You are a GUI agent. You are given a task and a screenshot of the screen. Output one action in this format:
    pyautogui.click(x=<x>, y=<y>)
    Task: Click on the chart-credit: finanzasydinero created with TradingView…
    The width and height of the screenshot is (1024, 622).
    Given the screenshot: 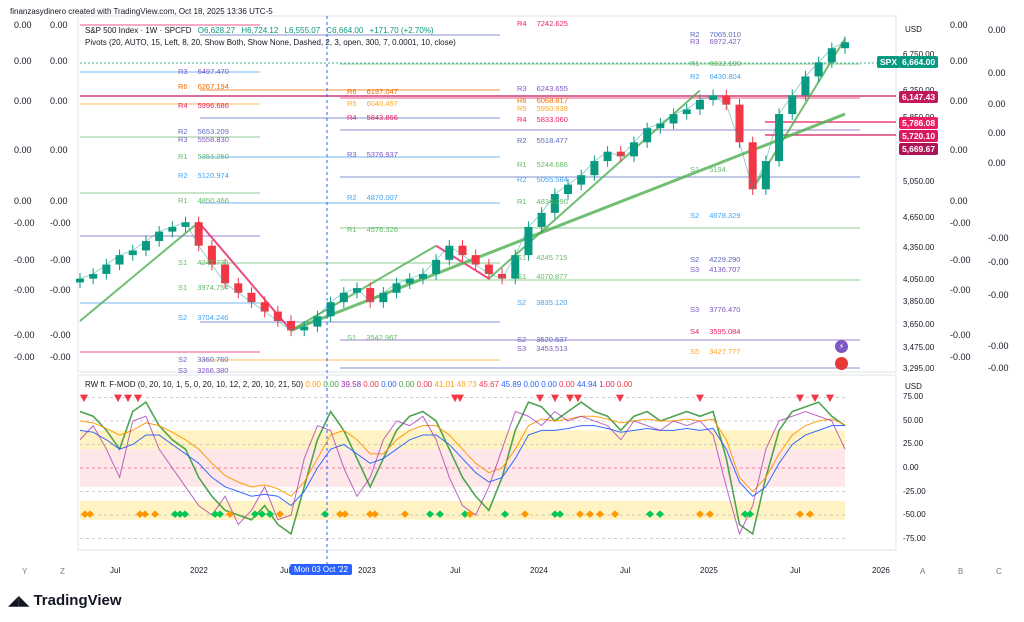 What is the action you would take?
    pyautogui.click(x=141, y=11)
    